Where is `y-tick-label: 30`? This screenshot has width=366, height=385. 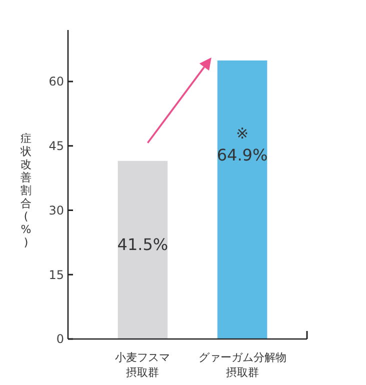 y-tick-label: 30 is located at coordinates (56, 210).